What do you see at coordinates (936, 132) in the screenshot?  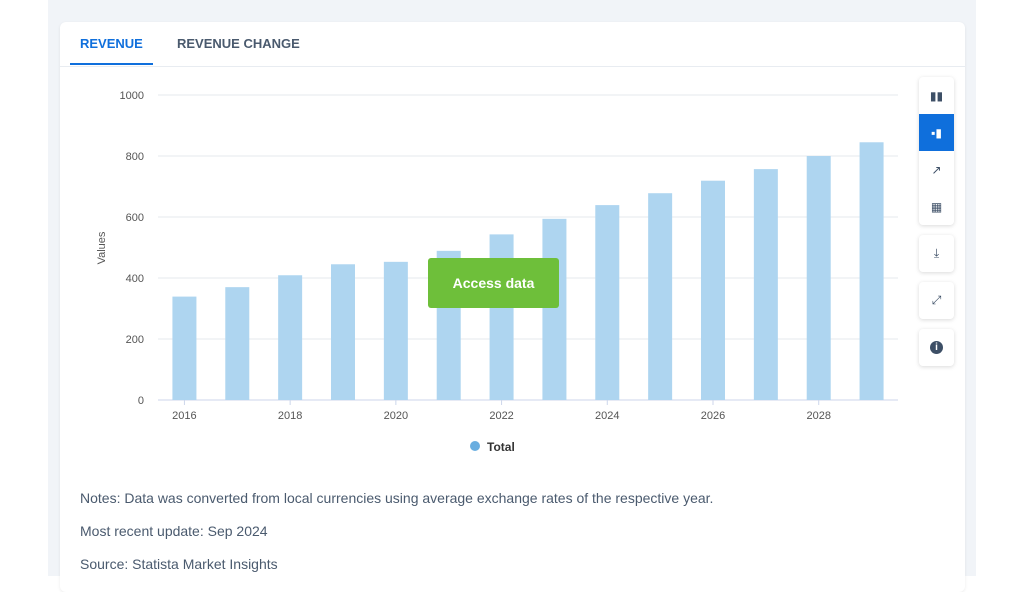 I see `stacked-bar-icon: ▪▮` at bounding box center [936, 132].